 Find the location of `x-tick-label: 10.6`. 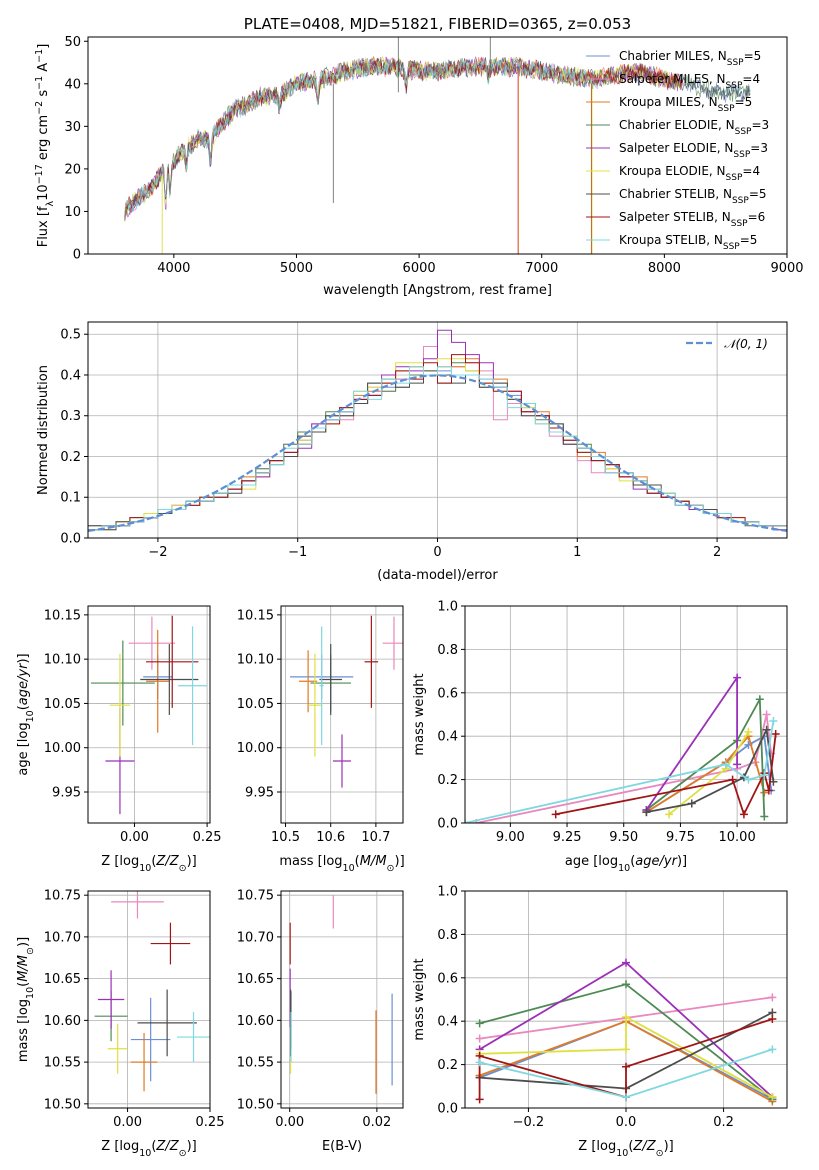

x-tick-label: 10.6 is located at coordinates (330, 837).